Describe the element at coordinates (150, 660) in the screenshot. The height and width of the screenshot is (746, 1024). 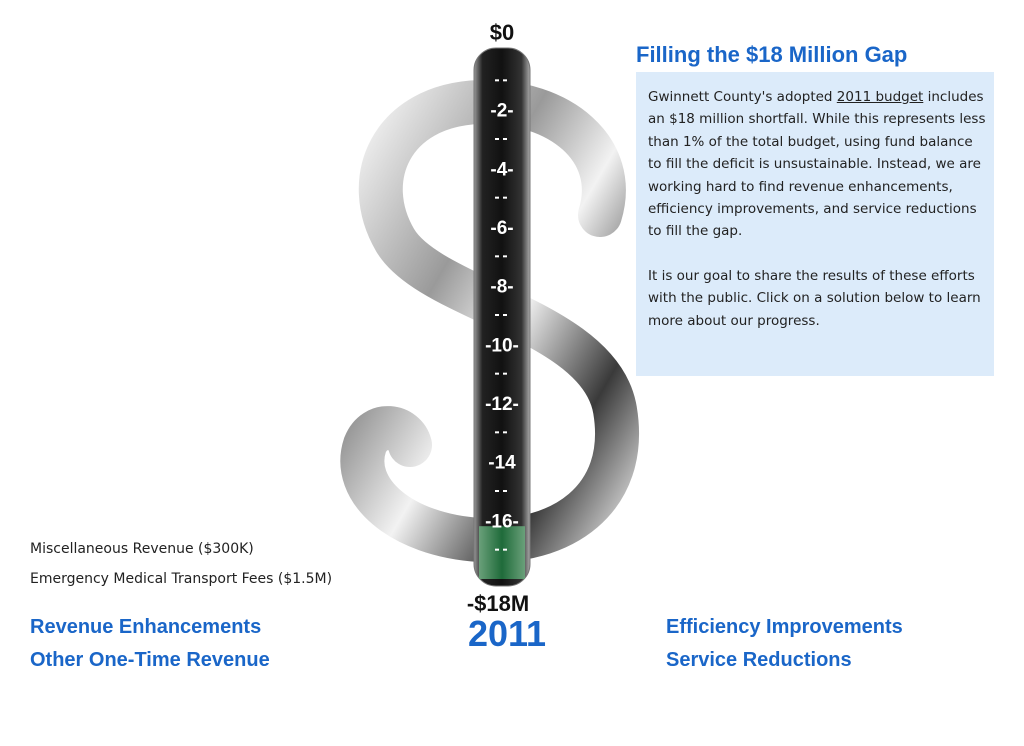
I see `link: Other One-Time Revenue` at that location.